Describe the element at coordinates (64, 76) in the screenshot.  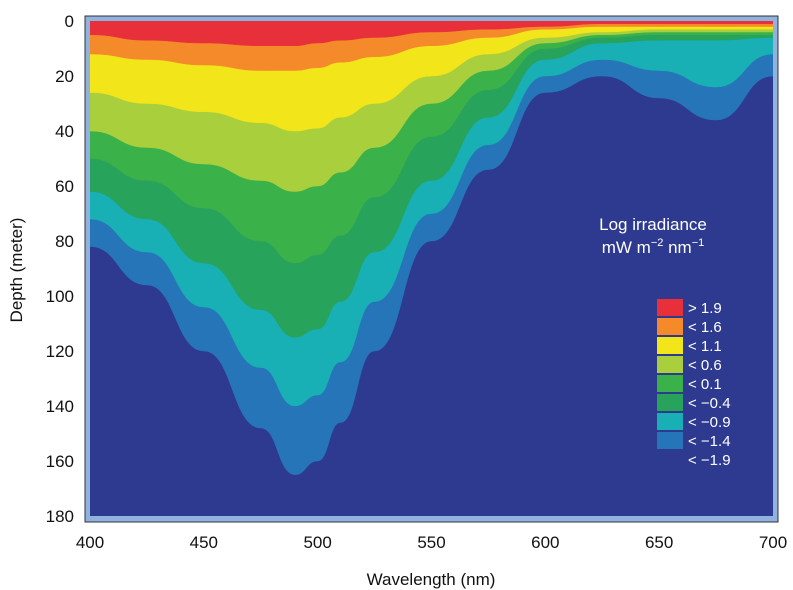
I see `y-tick-label: 20` at that location.